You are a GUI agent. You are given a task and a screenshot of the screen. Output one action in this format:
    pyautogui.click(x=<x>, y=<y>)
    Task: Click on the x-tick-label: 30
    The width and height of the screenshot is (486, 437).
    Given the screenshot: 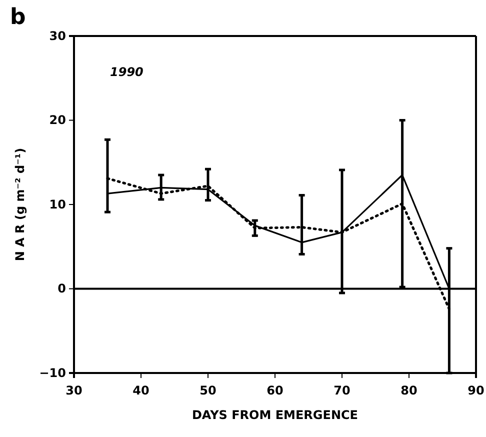 What is the action you would take?
    pyautogui.click(x=74, y=391)
    